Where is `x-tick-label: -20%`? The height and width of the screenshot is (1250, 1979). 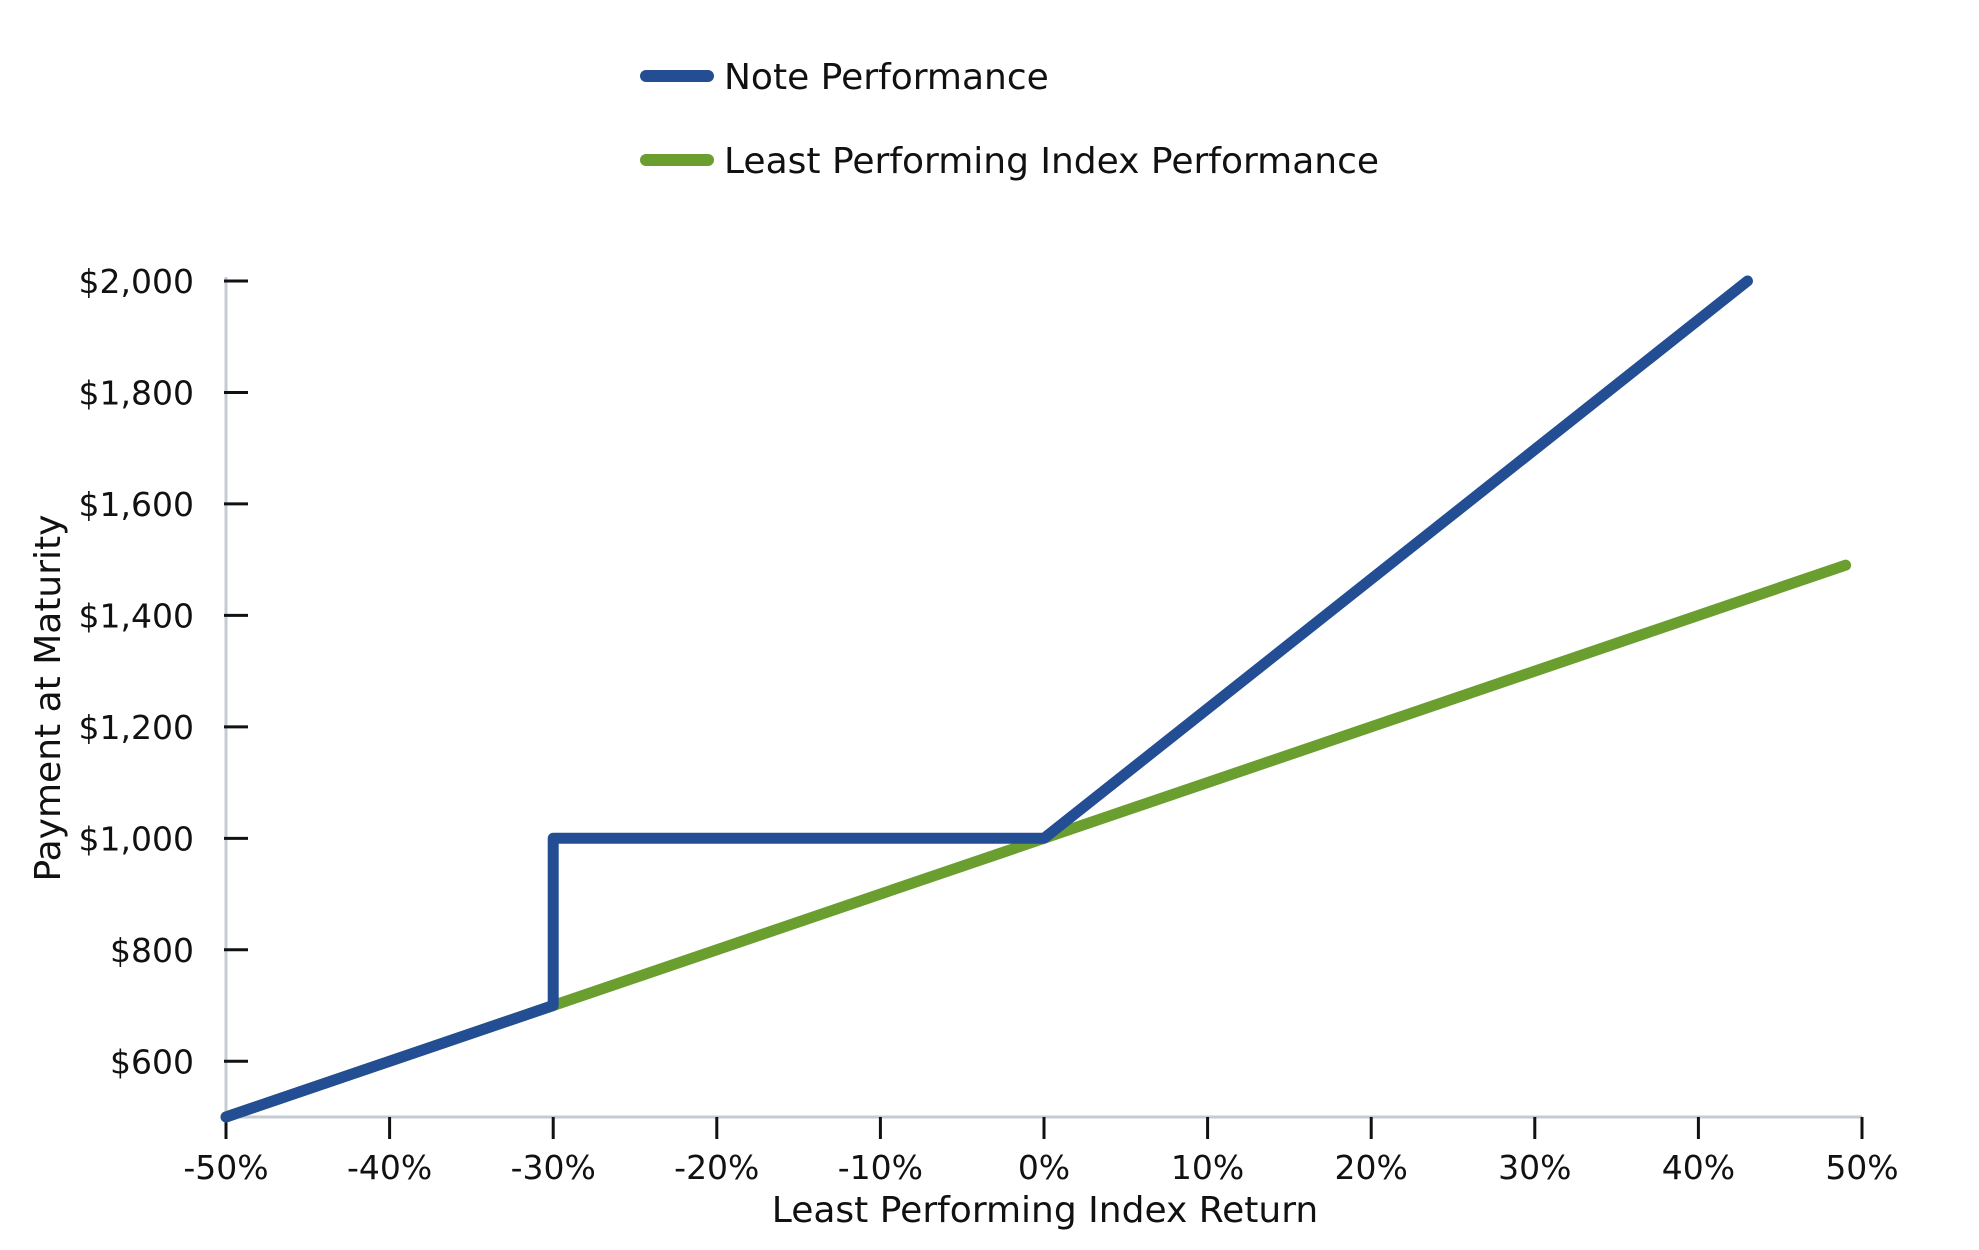 x-tick-label: -20% is located at coordinates (716, 1167).